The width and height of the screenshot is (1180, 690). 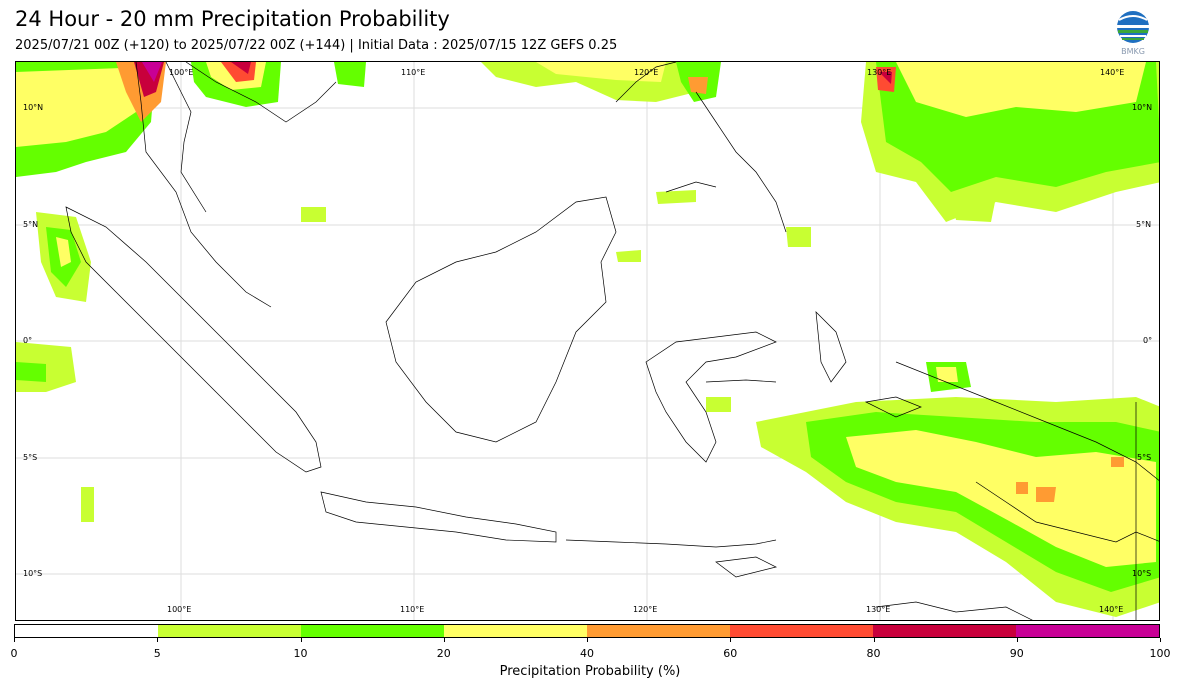 What do you see at coordinates (1133, 51) in the screenshot?
I see `svg-text: BMKG` at bounding box center [1133, 51].